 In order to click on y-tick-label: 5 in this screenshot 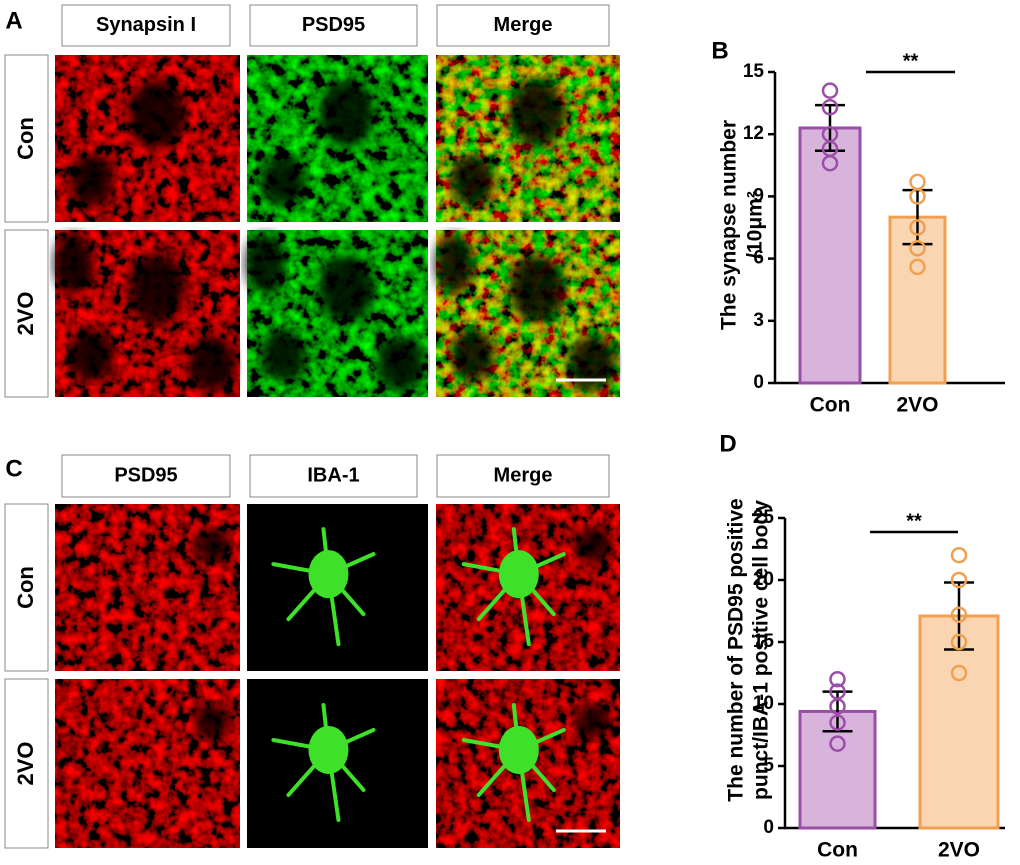, I will do `click(768, 765)`.